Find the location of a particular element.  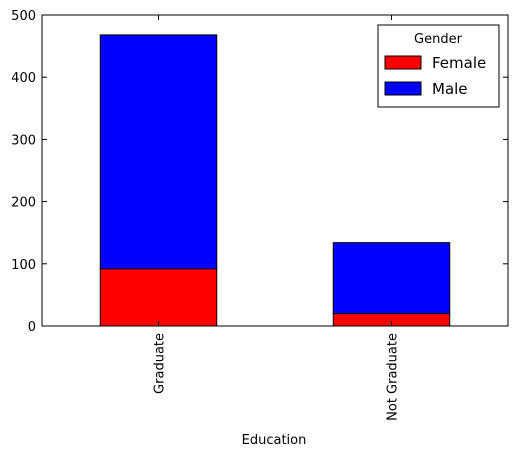

legend-title: Gender is located at coordinates (438, 39).